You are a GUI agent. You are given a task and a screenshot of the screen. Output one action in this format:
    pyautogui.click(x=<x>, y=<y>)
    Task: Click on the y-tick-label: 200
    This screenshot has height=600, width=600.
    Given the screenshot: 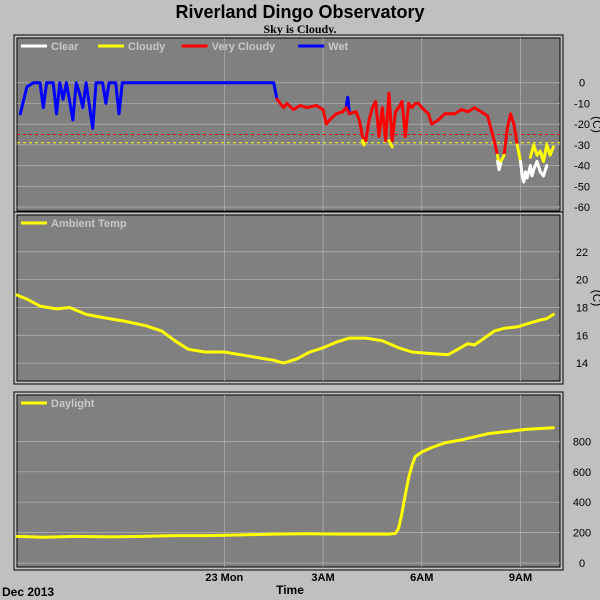 What is the action you would take?
    pyautogui.click(x=582, y=534)
    